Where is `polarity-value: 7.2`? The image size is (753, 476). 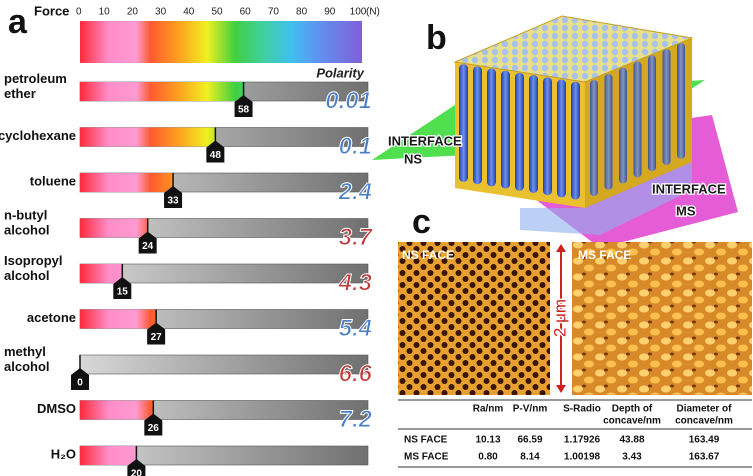
polarity-value: 7.2 is located at coordinates (356, 419).